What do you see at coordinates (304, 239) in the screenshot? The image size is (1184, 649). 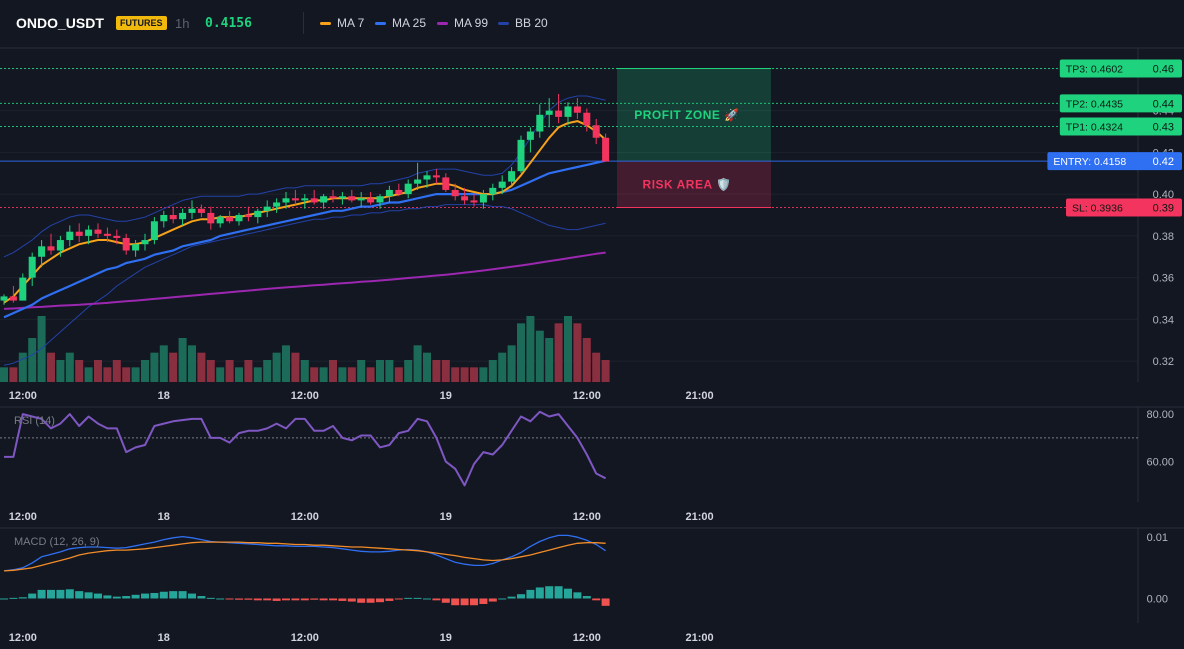 I see `ma25-line` at bounding box center [304, 239].